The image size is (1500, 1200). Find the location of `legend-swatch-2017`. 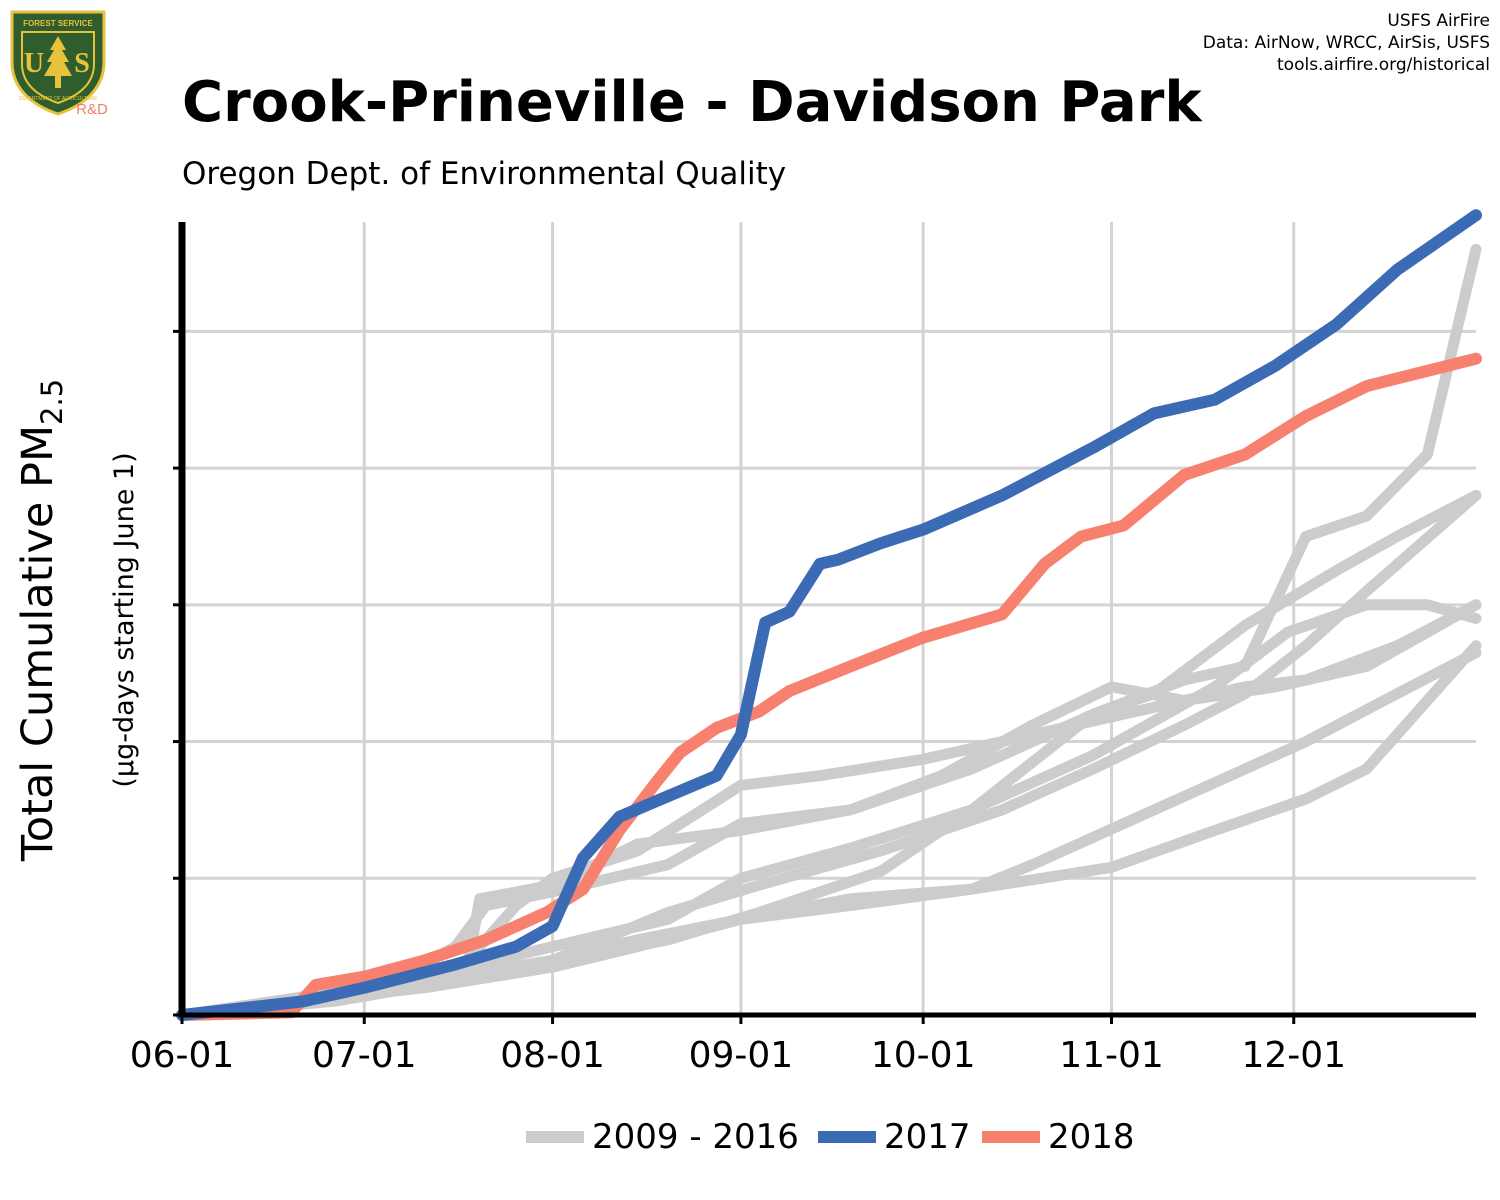

legend-swatch-2017 is located at coordinates (847, 1137).